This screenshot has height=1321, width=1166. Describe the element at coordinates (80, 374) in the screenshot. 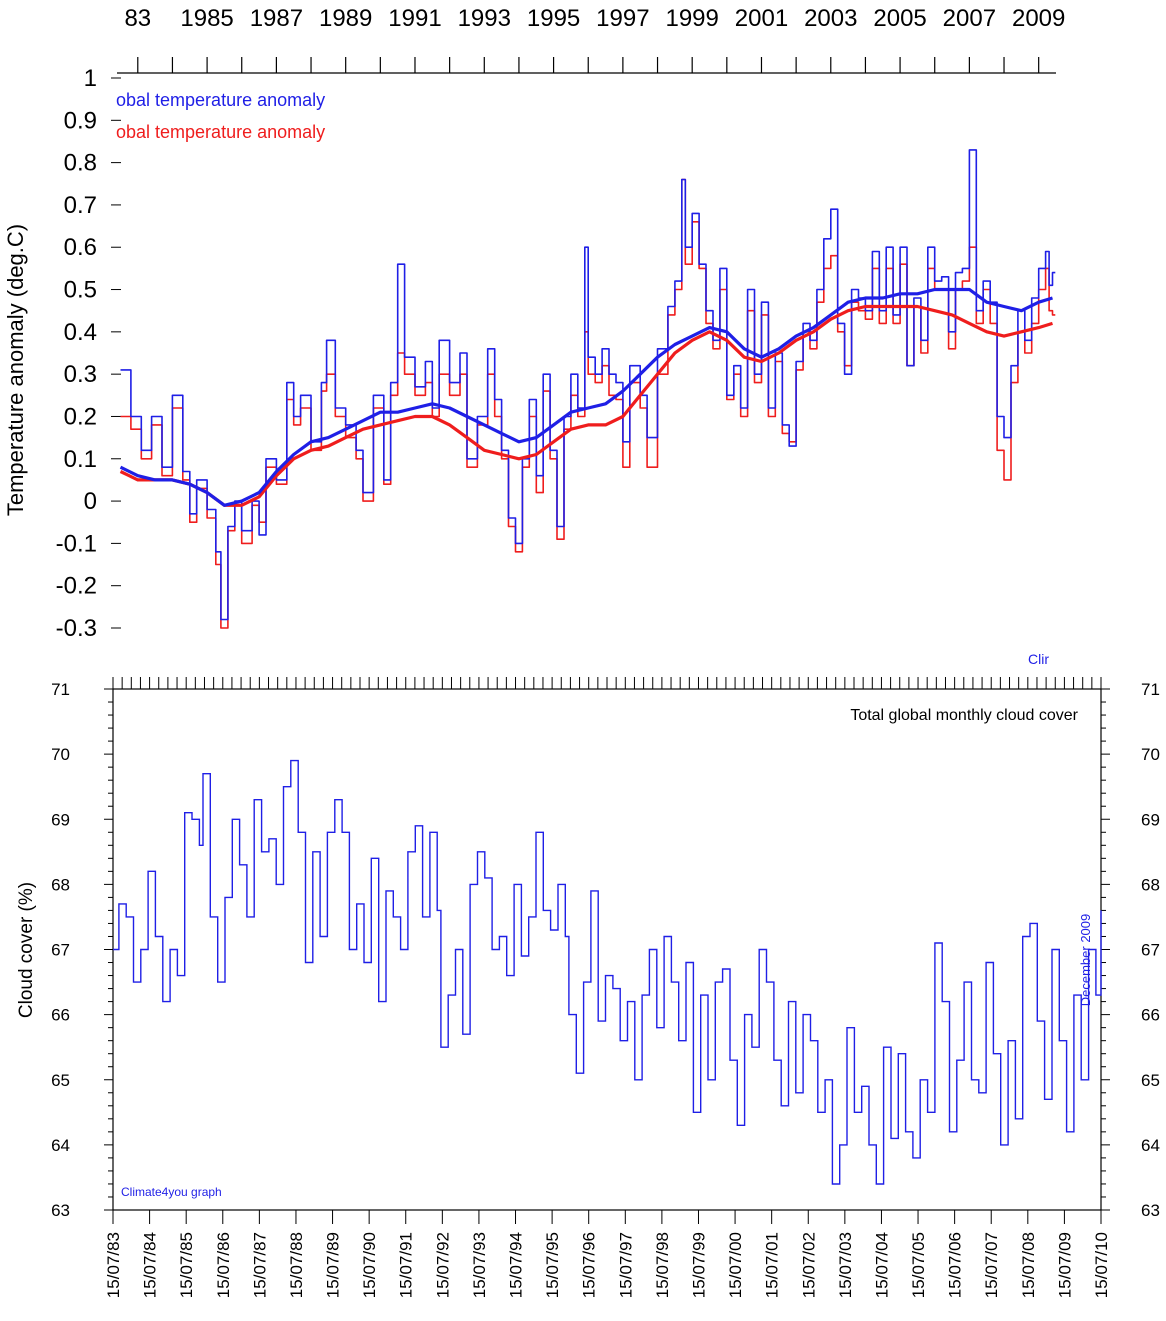

I see `upper-y-tick-label: 0.3` at that location.